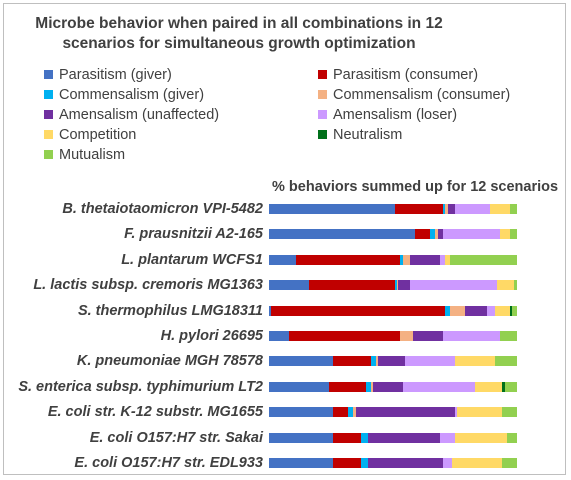 The height and width of the screenshot is (480, 571). Describe the element at coordinates (368, 134) in the screenshot. I see `legend-label: Neutralism` at that location.